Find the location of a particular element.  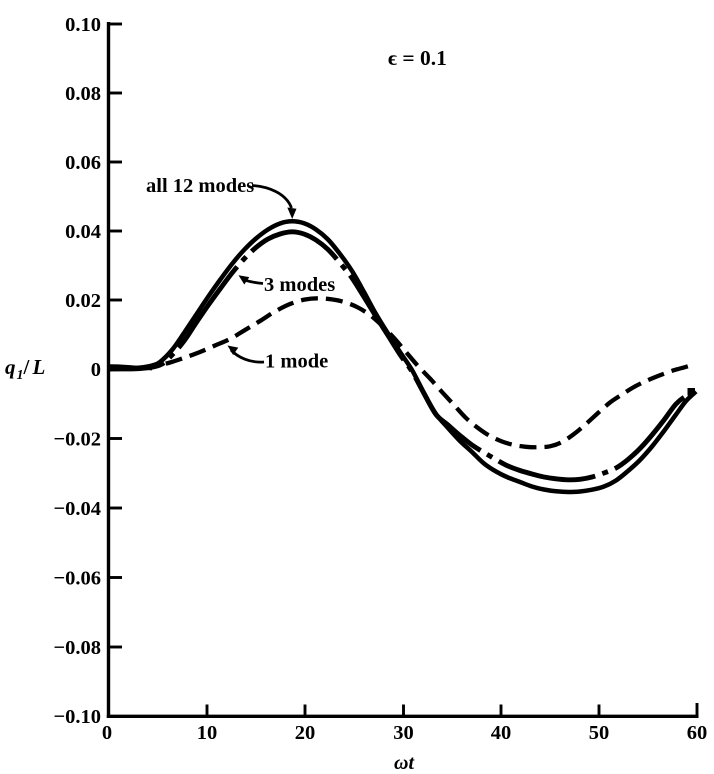

svg-text: −0.02 is located at coordinates (77, 440).